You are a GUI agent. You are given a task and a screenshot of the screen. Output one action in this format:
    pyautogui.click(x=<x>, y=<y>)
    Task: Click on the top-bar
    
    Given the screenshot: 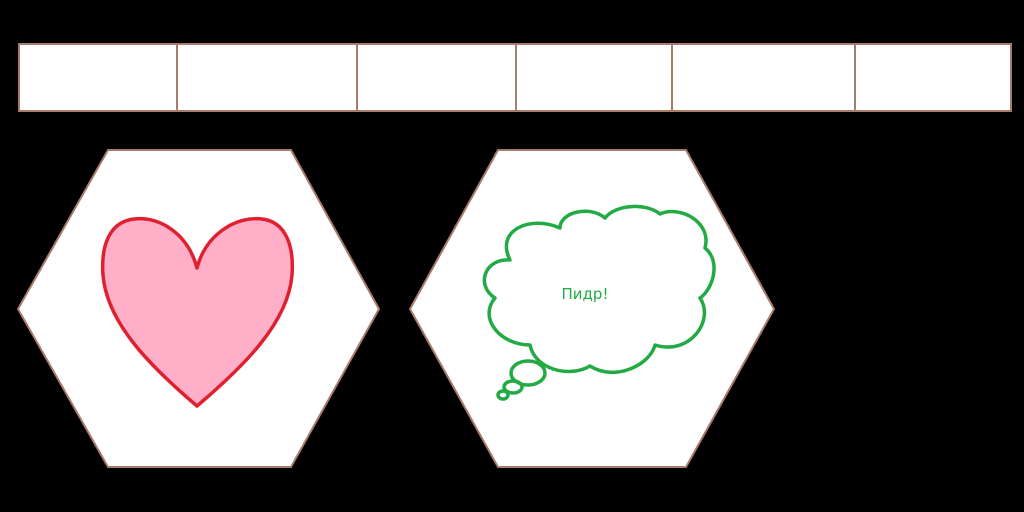 What is the action you would take?
    pyautogui.click(x=515, y=77)
    